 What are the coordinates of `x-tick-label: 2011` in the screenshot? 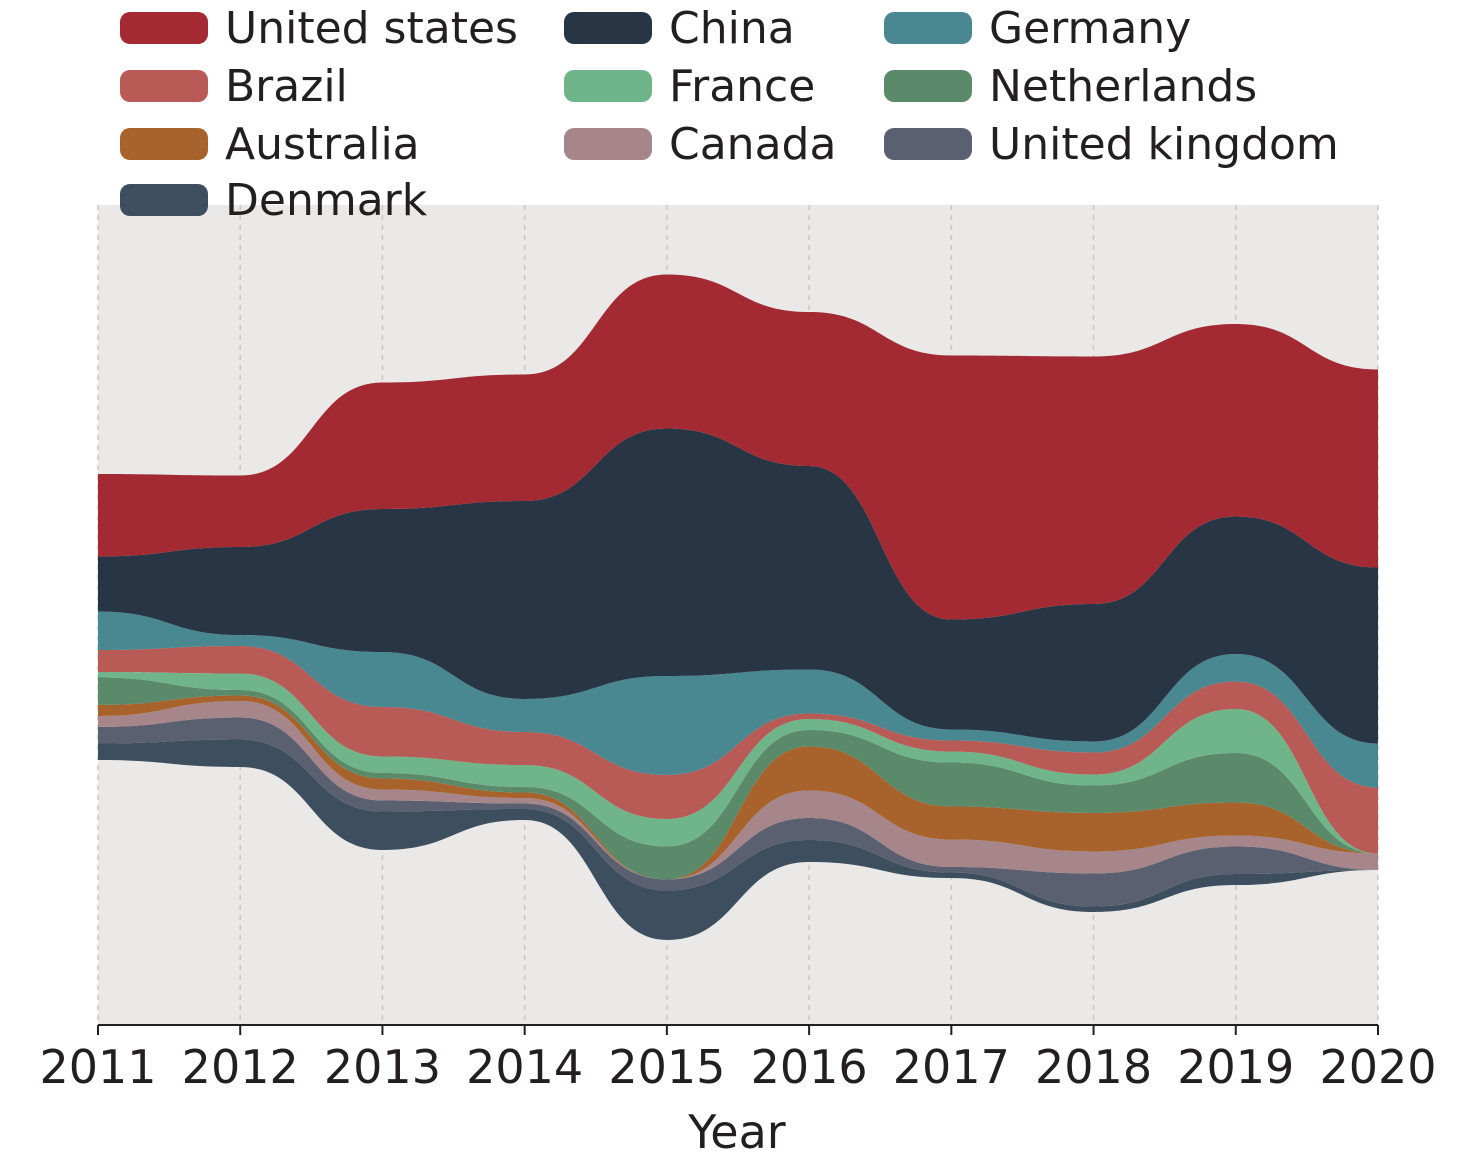 It's located at (97, 1067).